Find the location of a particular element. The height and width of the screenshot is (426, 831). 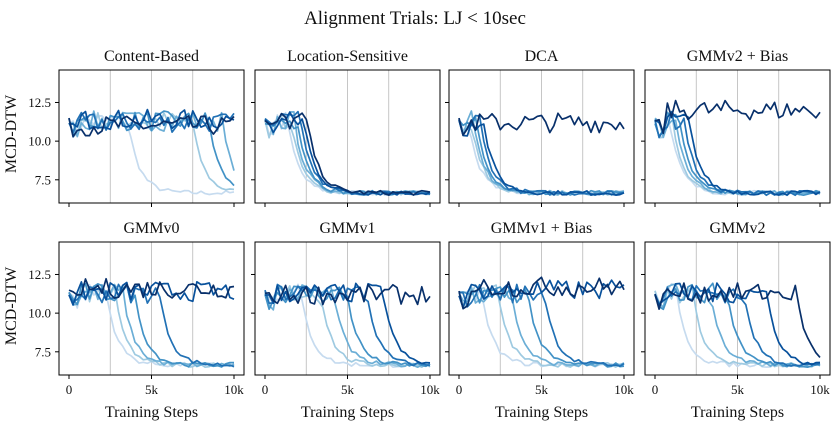

panel-5: GMMv1 0 5k 10k Training Steps is located at coordinates (346, 320).